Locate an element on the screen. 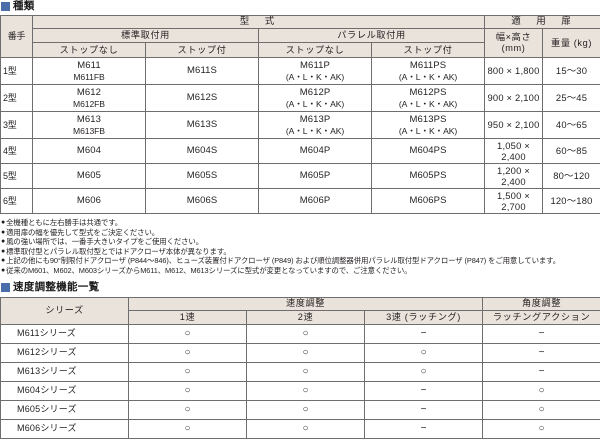 This screenshot has width=600, height=448. header-parallel-stop: ストップ付 is located at coordinates (428, 50).